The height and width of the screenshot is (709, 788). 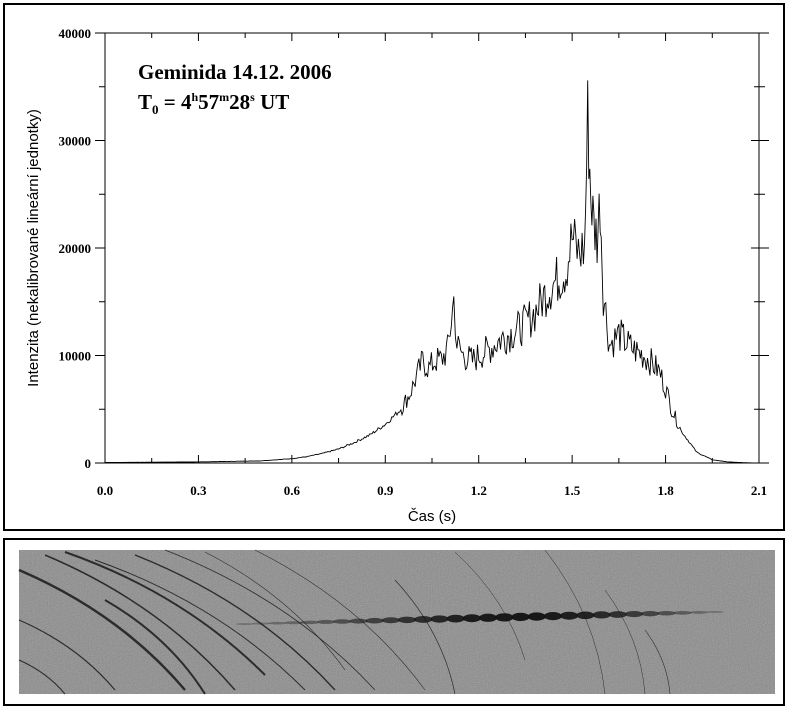 I want to click on y-tick-label: 20000, so click(x=75, y=248).